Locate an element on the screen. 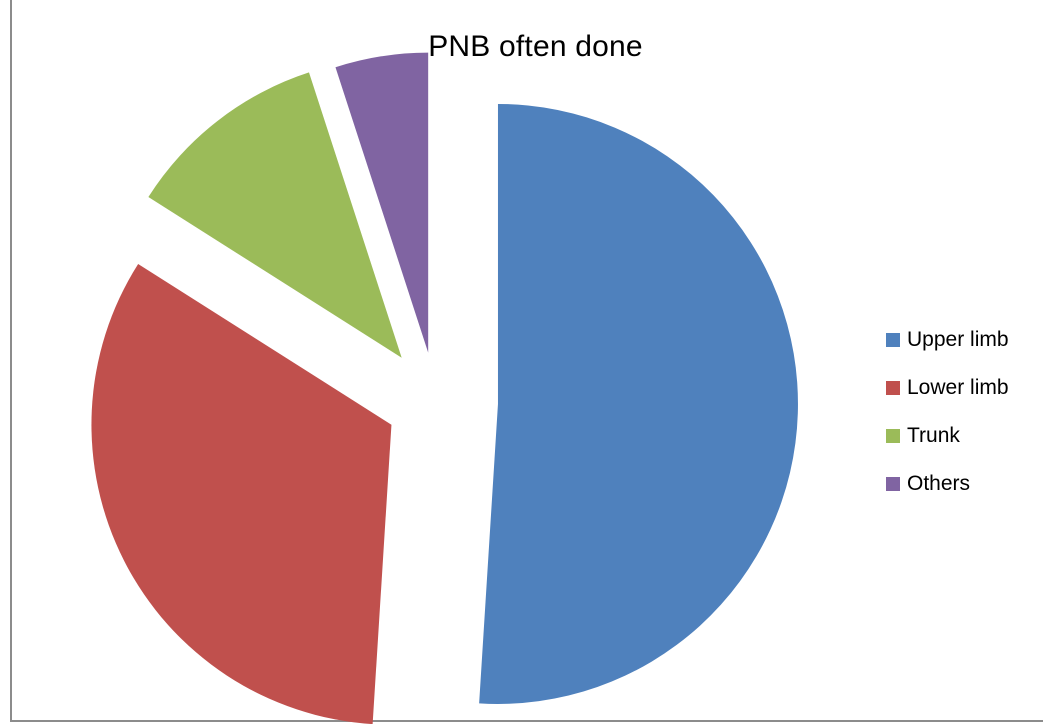 The width and height of the screenshot is (1043, 724). legend-item-trunk: Trunk is located at coordinates (961, 436).